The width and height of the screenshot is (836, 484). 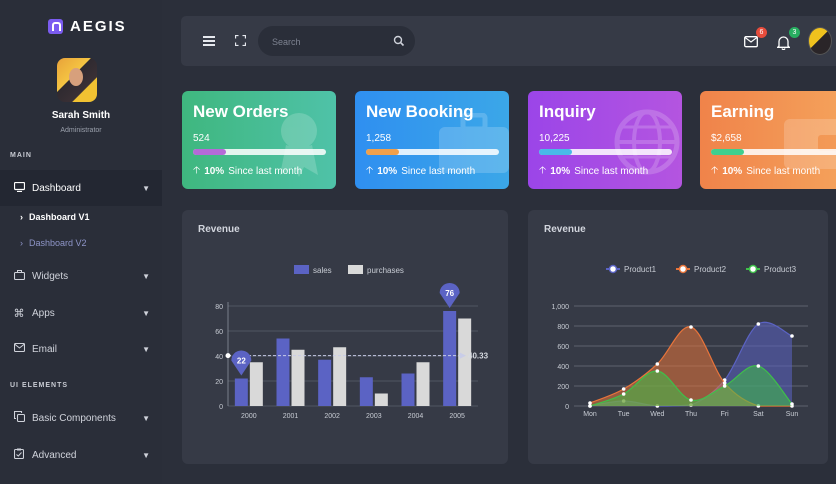 What do you see at coordinates (45, 349) in the screenshot?
I see `sidebar-item-label: Email` at bounding box center [45, 349].